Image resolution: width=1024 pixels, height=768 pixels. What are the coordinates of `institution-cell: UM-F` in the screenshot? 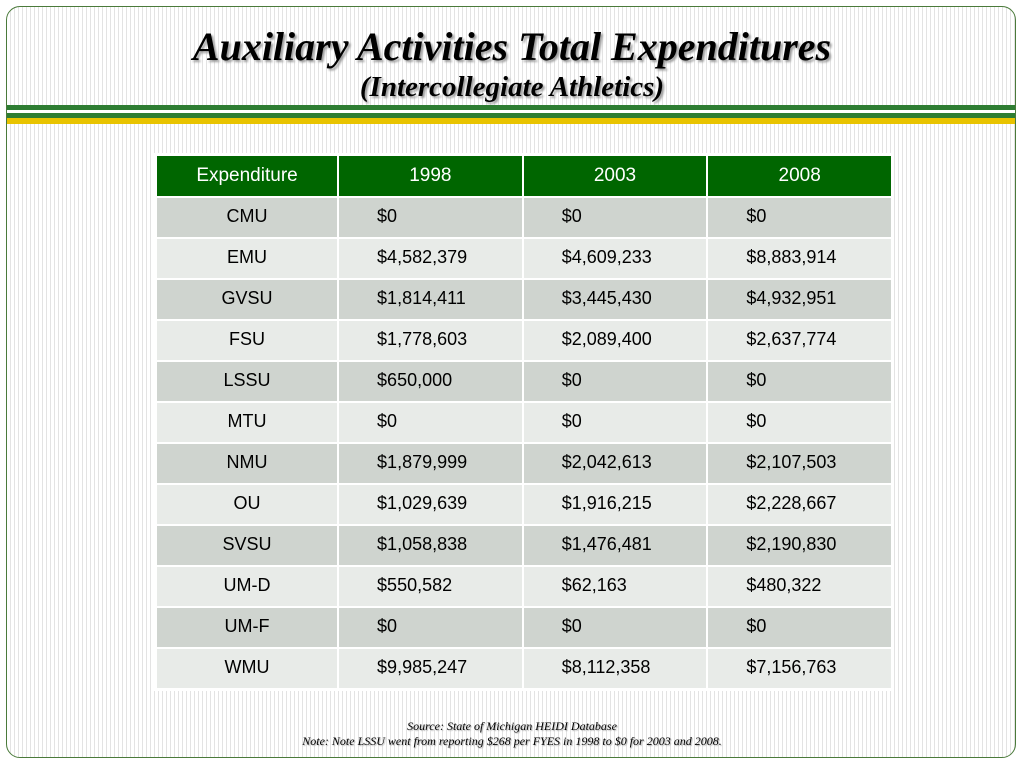 It's located at (247, 627).